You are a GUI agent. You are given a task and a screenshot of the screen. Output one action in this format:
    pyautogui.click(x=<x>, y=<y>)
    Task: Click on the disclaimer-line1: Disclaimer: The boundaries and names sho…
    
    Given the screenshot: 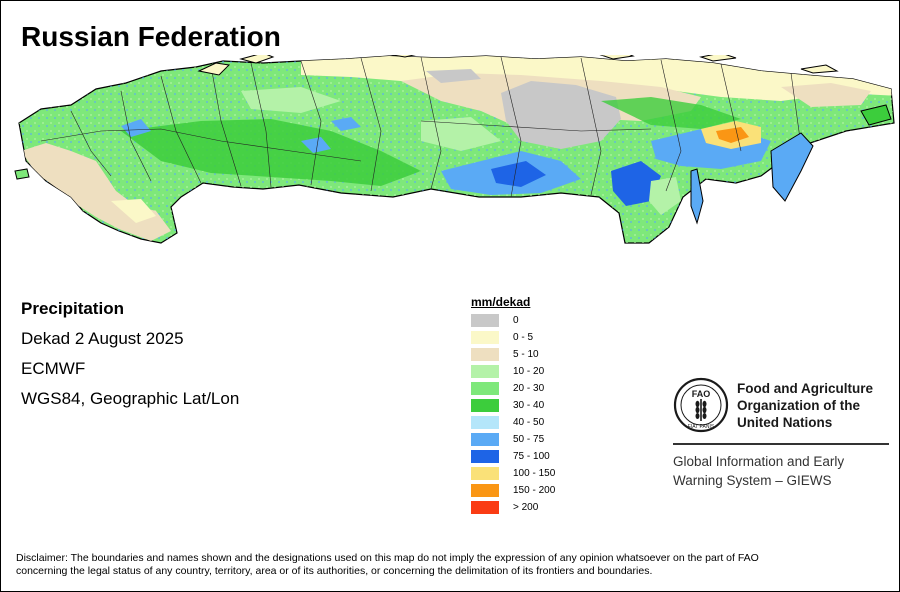 What is the action you would take?
    pyautogui.click(x=387, y=558)
    